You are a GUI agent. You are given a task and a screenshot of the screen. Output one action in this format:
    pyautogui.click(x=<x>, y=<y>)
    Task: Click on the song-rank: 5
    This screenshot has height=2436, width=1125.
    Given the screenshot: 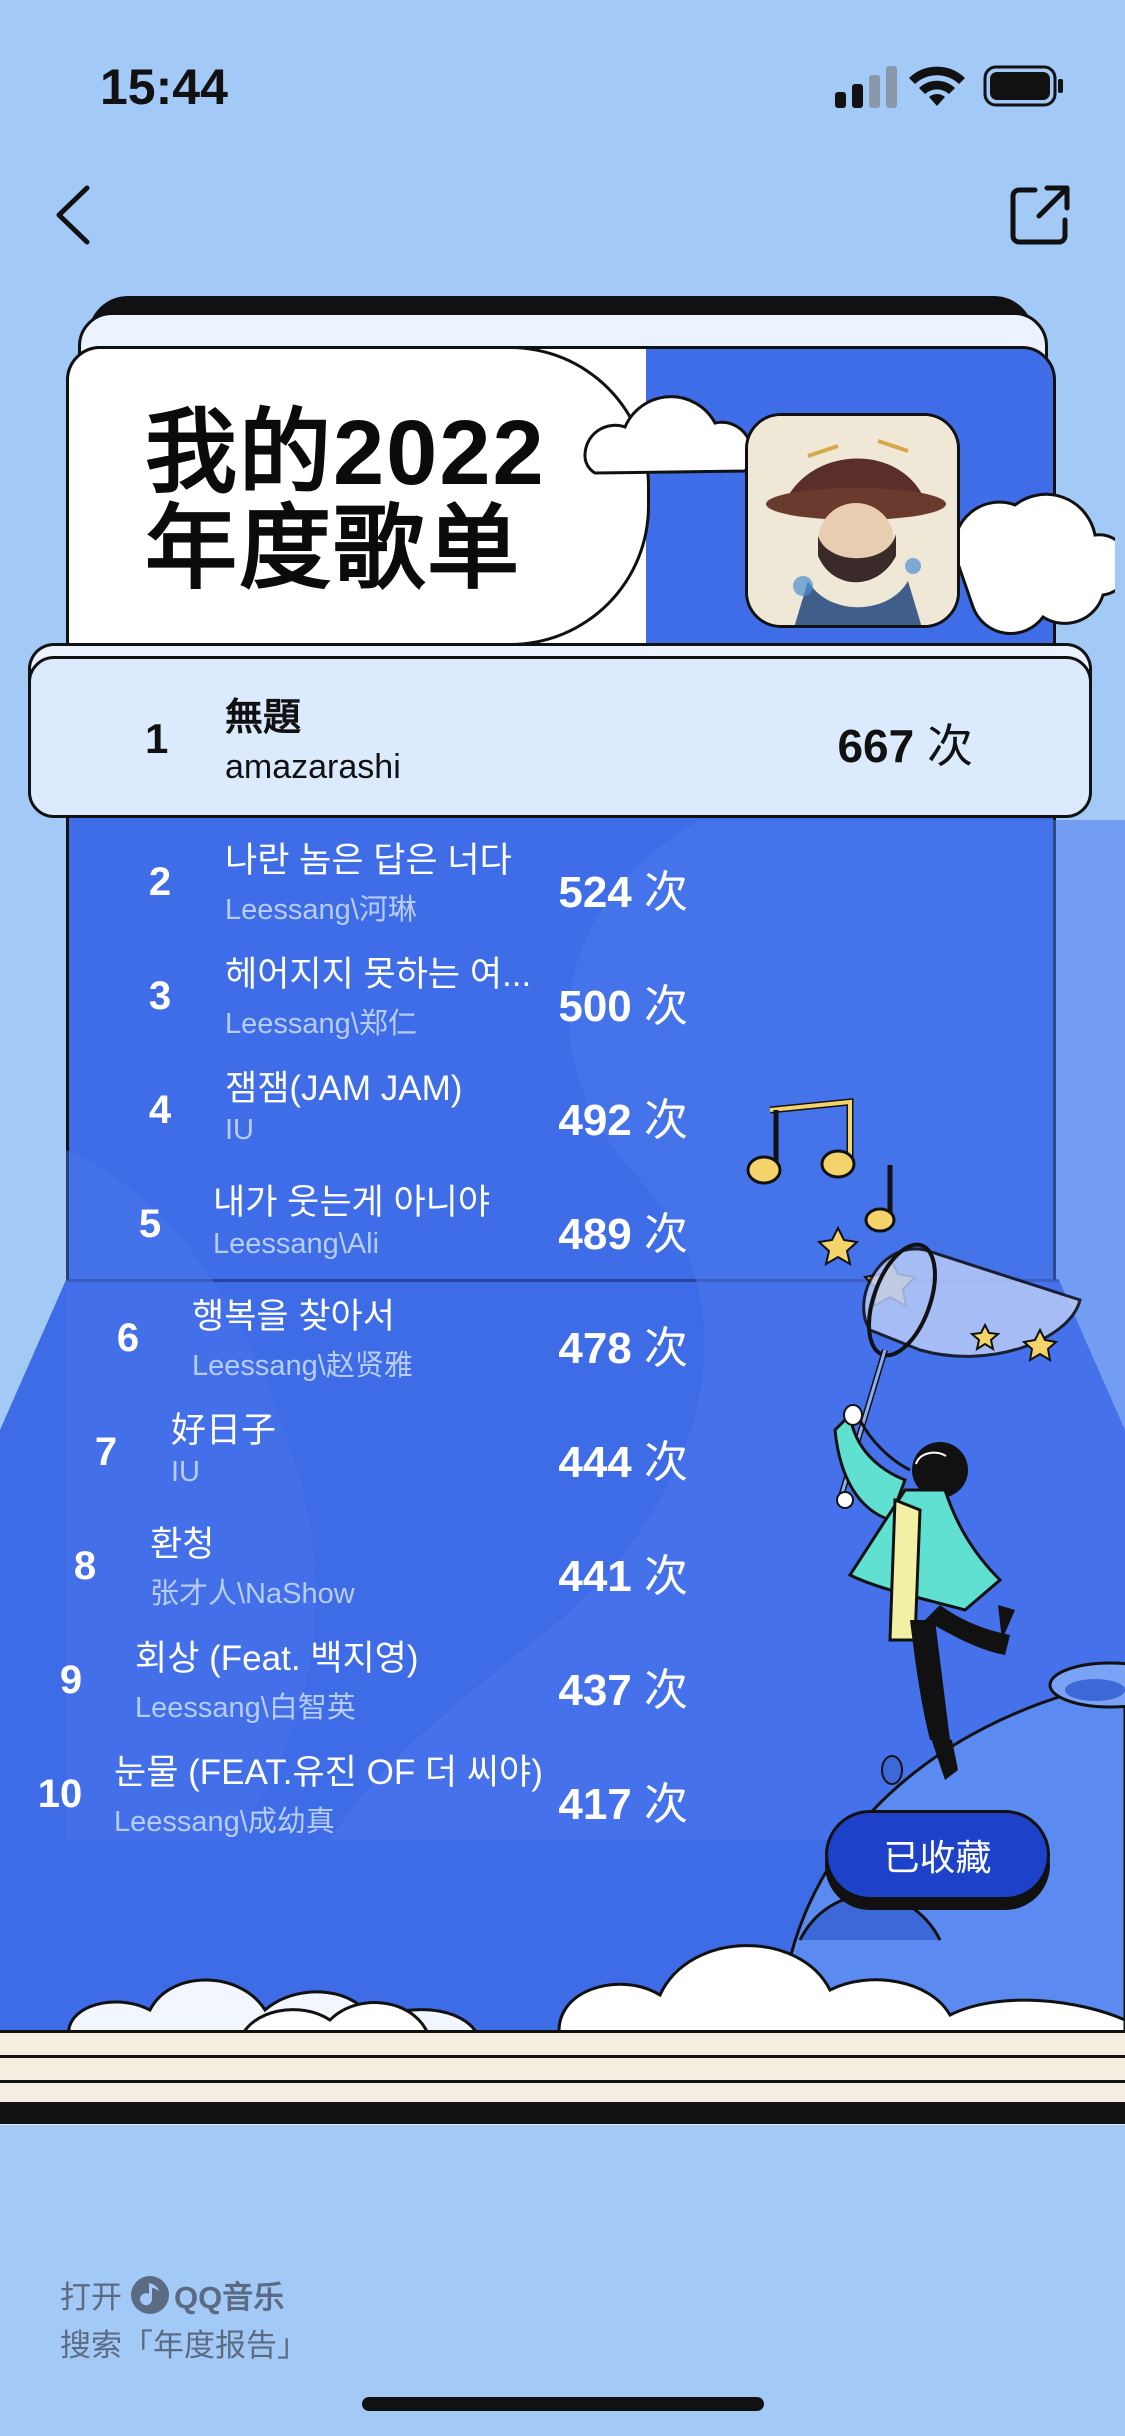 What is the action you would take?
    pyautogui.click(x=150, y=1224)
    